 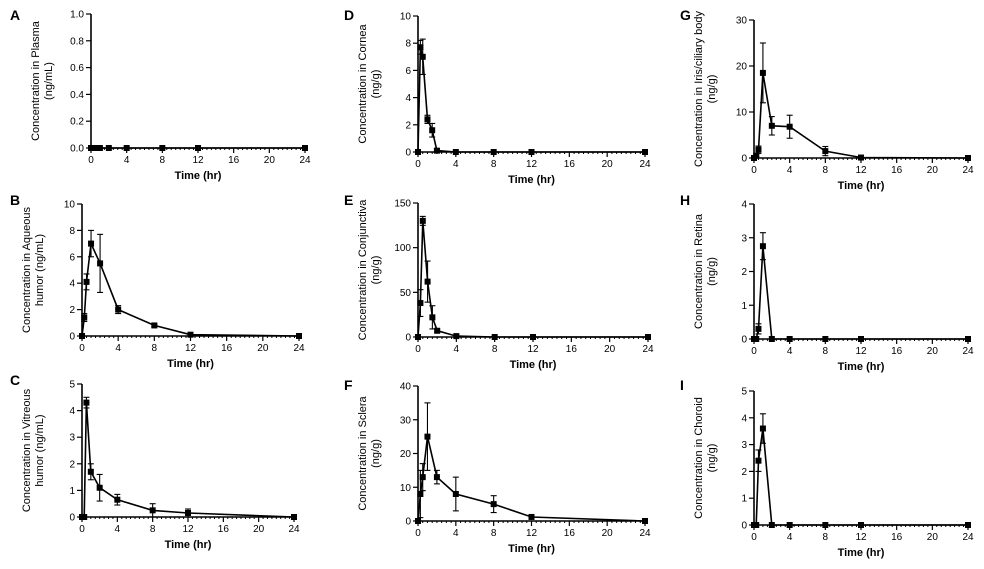 What do you see at coordinates (376, 270) in the screenshot?
I see `y-axis-title-line: (ng/g)` at bounding box center [376, 270].